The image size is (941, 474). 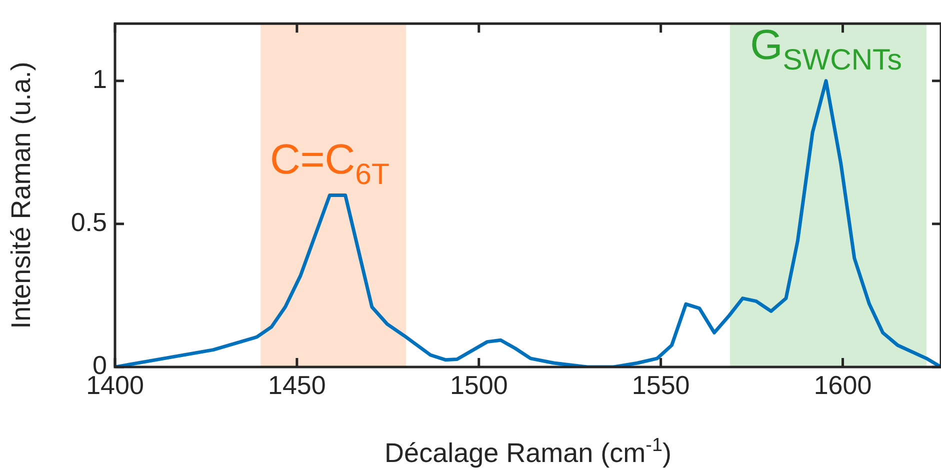 I want to click on y-axis-title: Intensité Raman (u.a.), so click(x=21, y=195).